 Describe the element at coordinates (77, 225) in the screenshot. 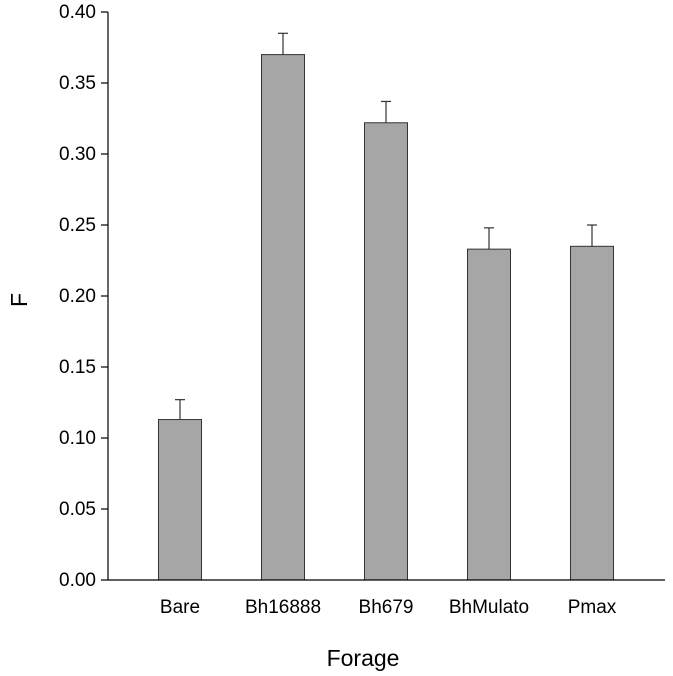

I see `y-tick-label: 0.25` at that location.